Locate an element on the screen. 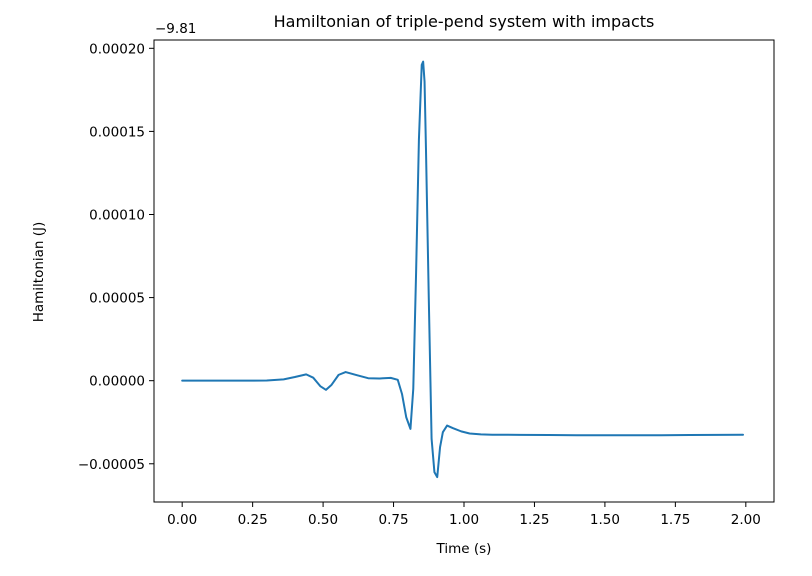 The image size is (812, 576). y-tick-label: −0.00005 is located at coordinates (111, 465).